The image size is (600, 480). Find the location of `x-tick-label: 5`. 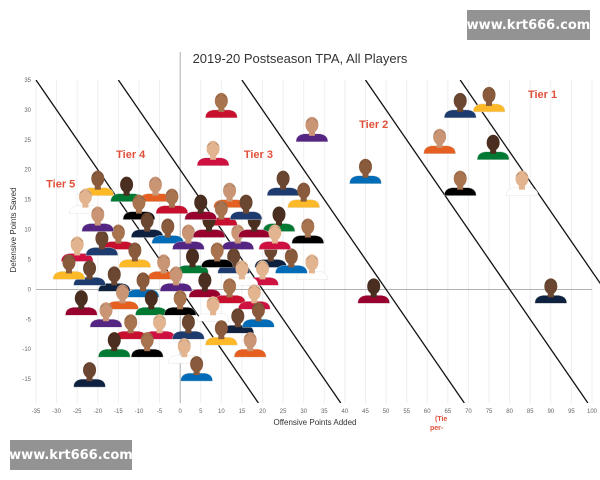

x-tick-label: 5 is located at coordinates (201, 412).